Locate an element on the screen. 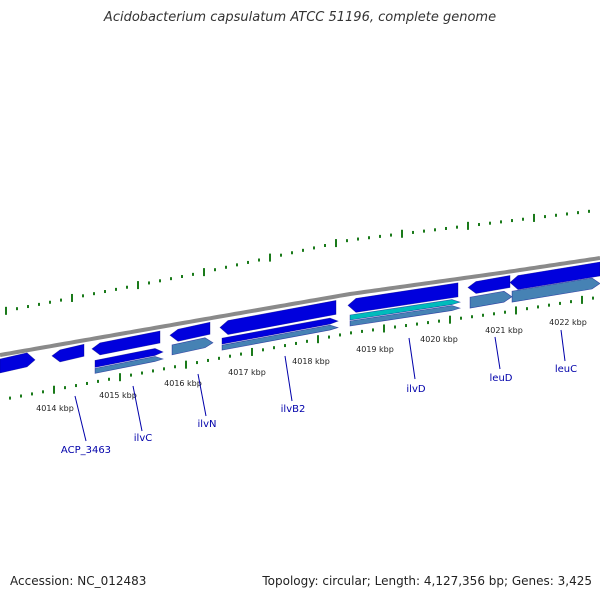  ssf-ilvD-outline is located at coordinates (405, 316).